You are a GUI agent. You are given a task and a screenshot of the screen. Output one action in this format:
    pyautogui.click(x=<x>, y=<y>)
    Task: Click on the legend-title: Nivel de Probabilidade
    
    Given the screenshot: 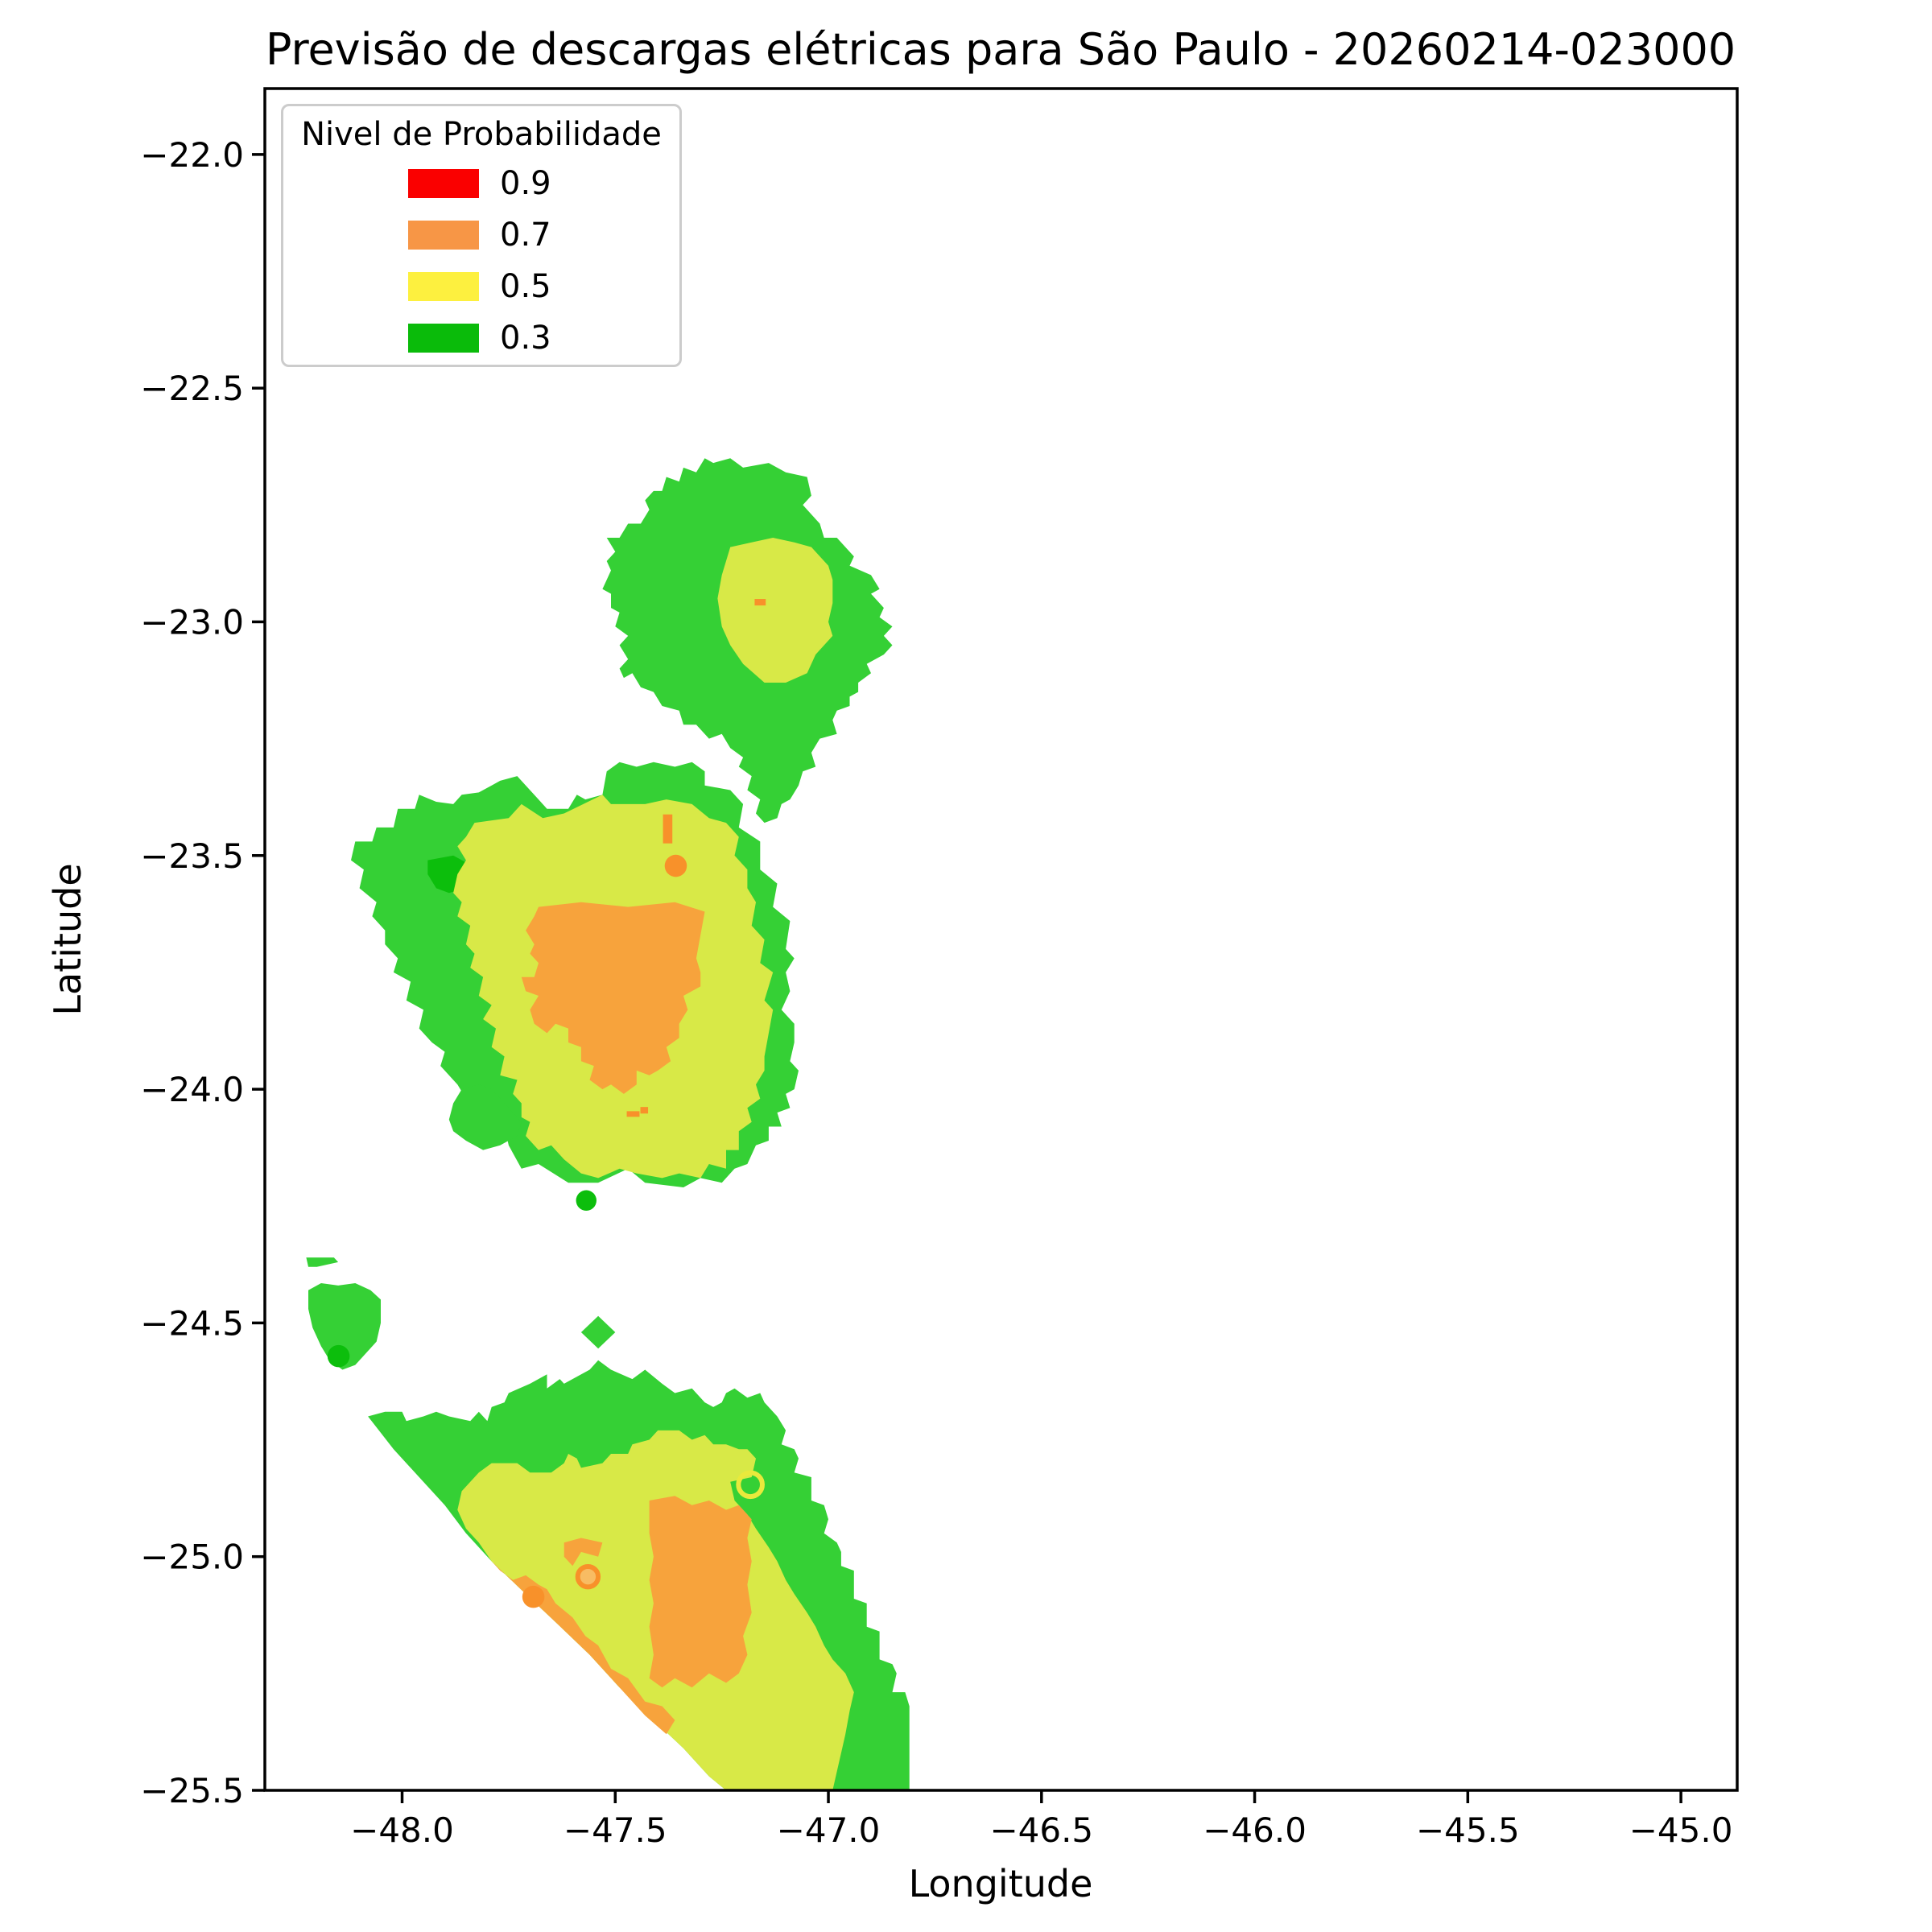 What is the action you would take?
    pyautogui.click(x=482, y=134)
    